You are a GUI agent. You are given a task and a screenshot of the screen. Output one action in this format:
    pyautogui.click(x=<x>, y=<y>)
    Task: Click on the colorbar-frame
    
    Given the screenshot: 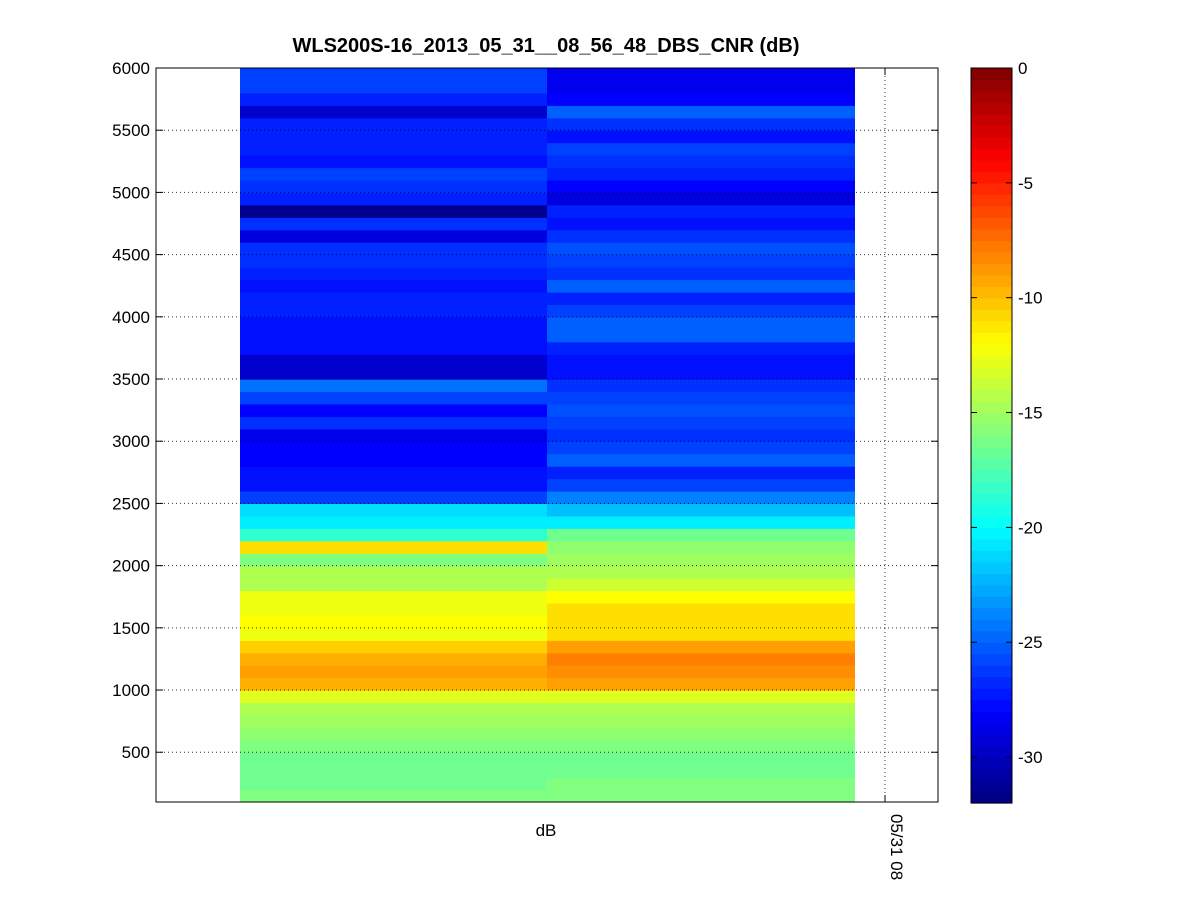 What is the action you would take?
    pyautogui.click(x=991, y=435)
    